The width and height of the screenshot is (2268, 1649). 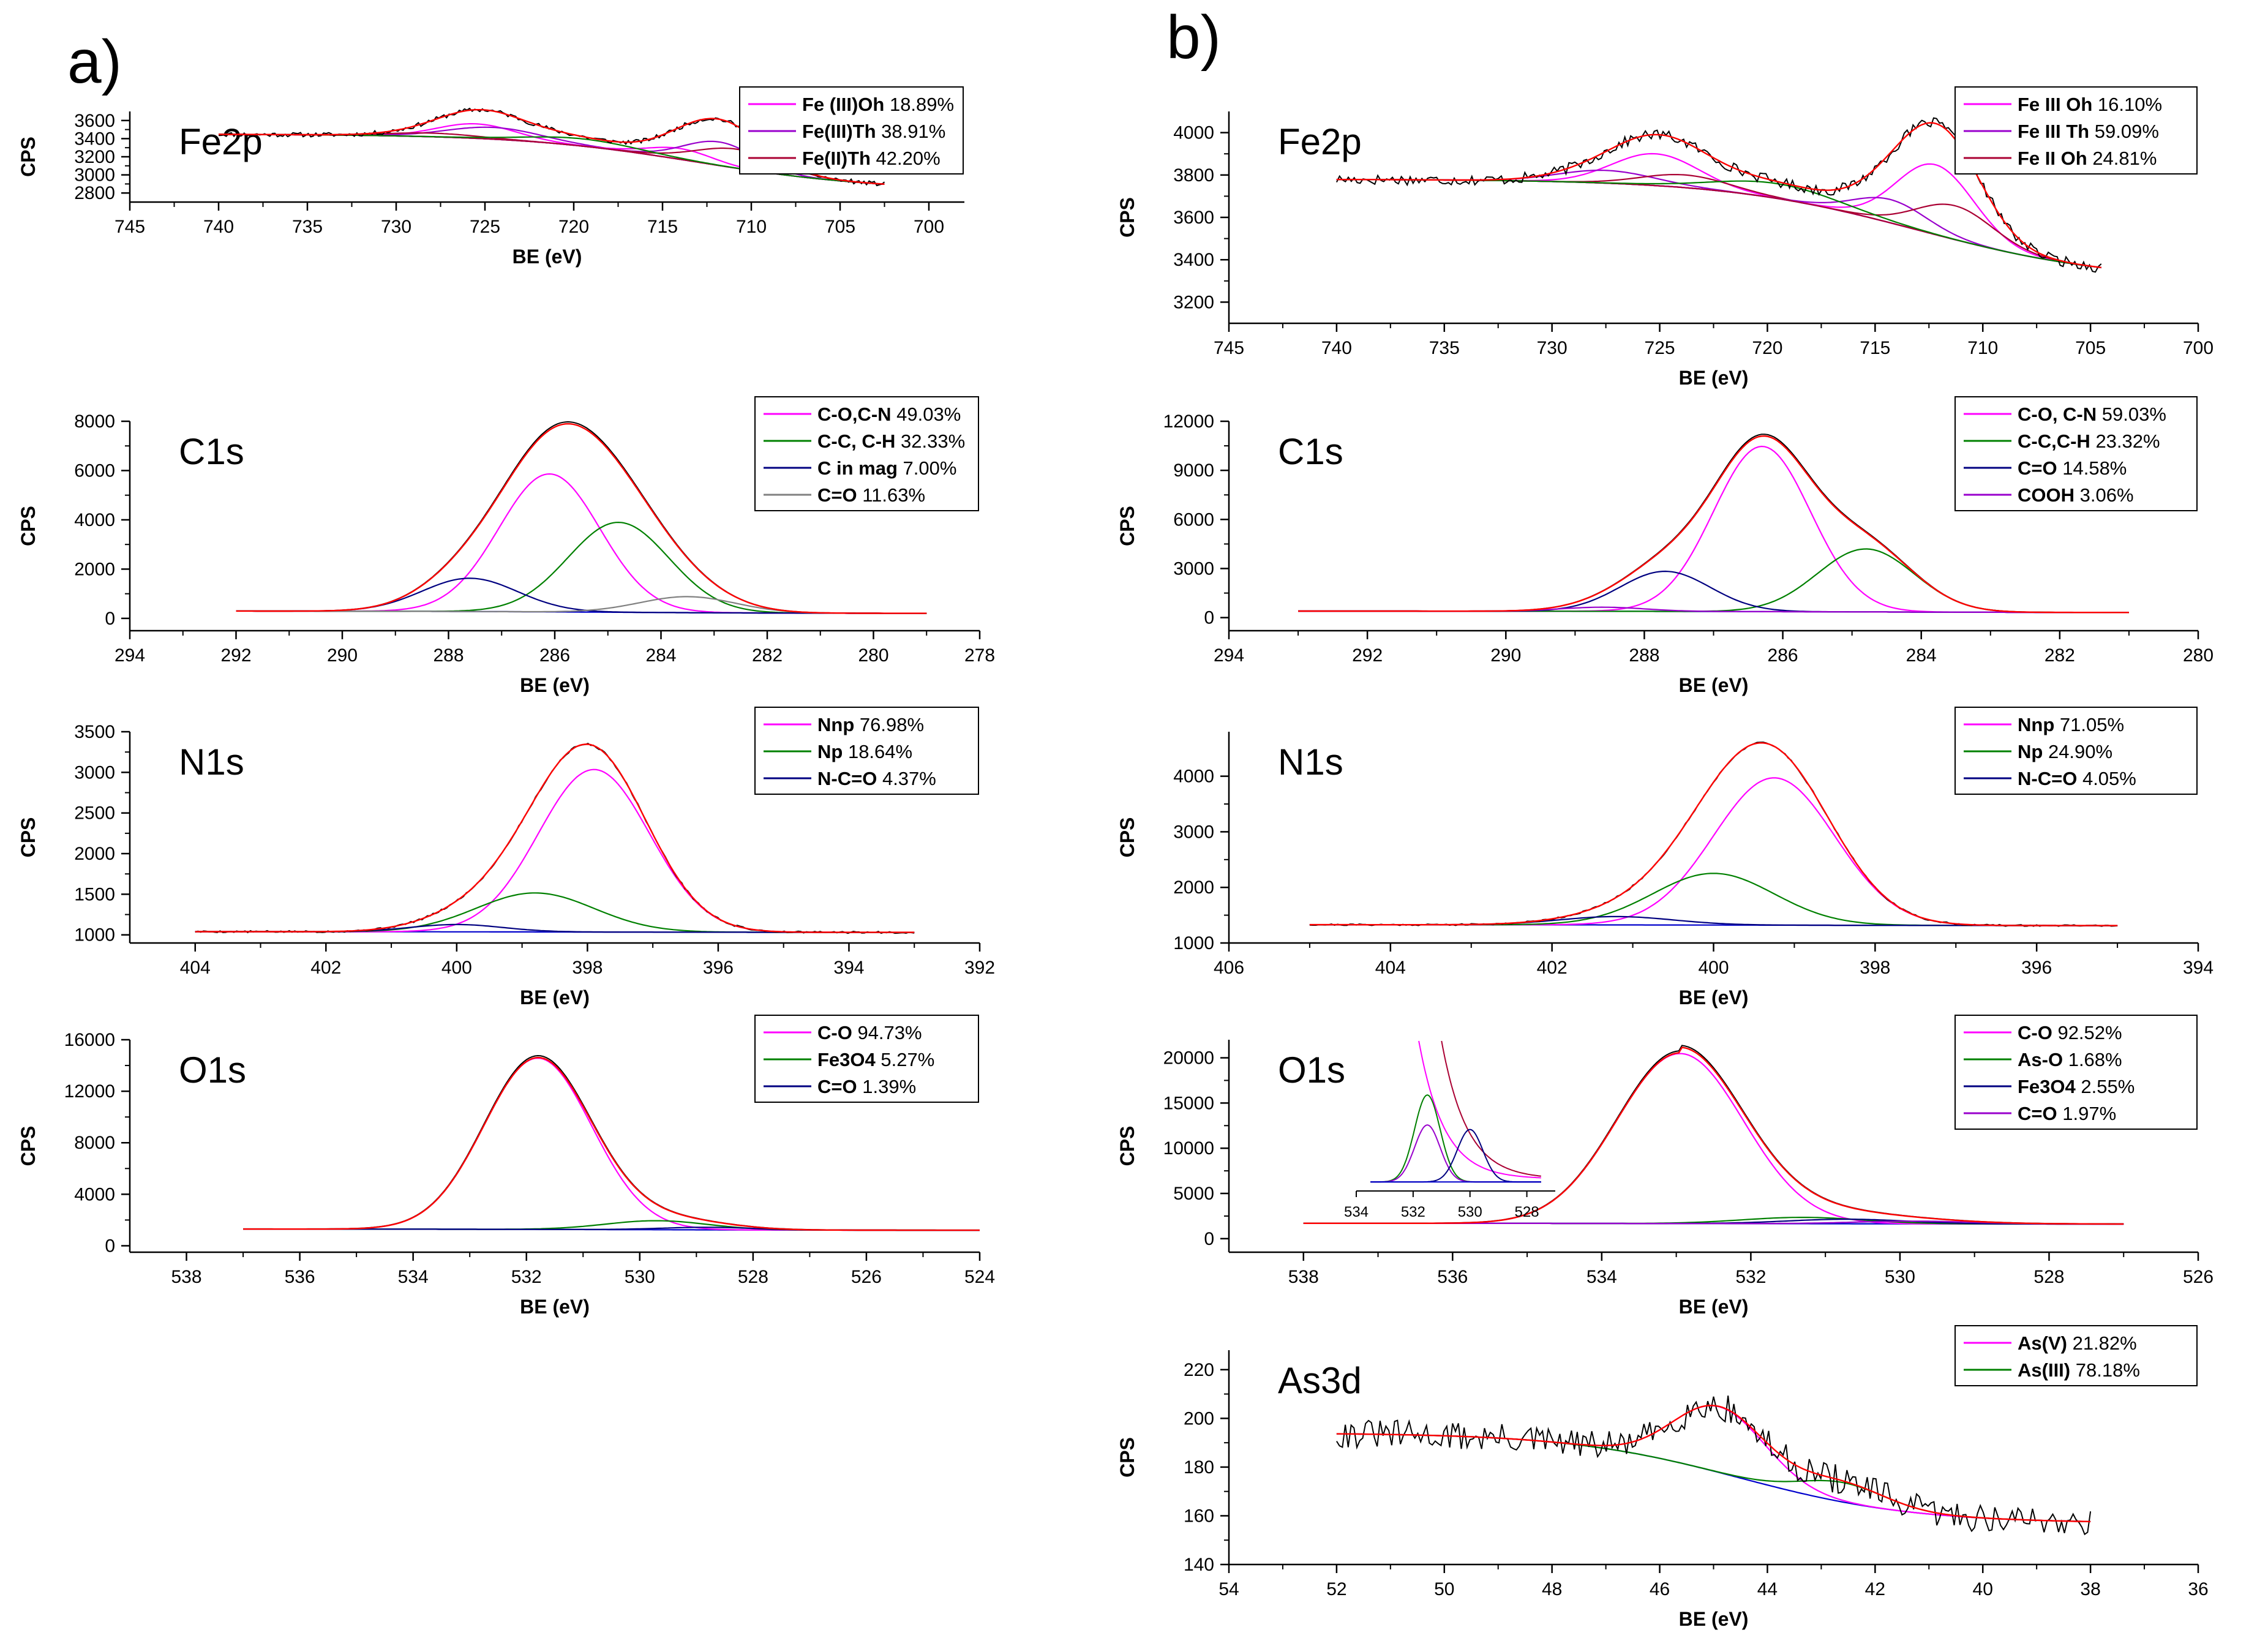 What do you see at coordinates (1713, 968) in the screenshot?
I see `x-tick-label: 400` at bounding box center [1713, 968].